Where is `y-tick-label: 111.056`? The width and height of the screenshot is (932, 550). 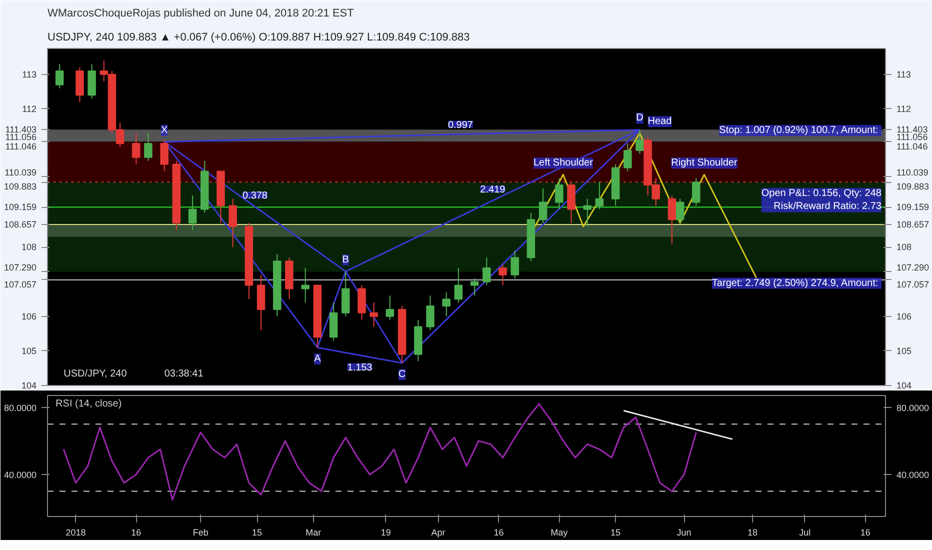 y-tick-label: 111.056 is located at coordinates (21, 137).